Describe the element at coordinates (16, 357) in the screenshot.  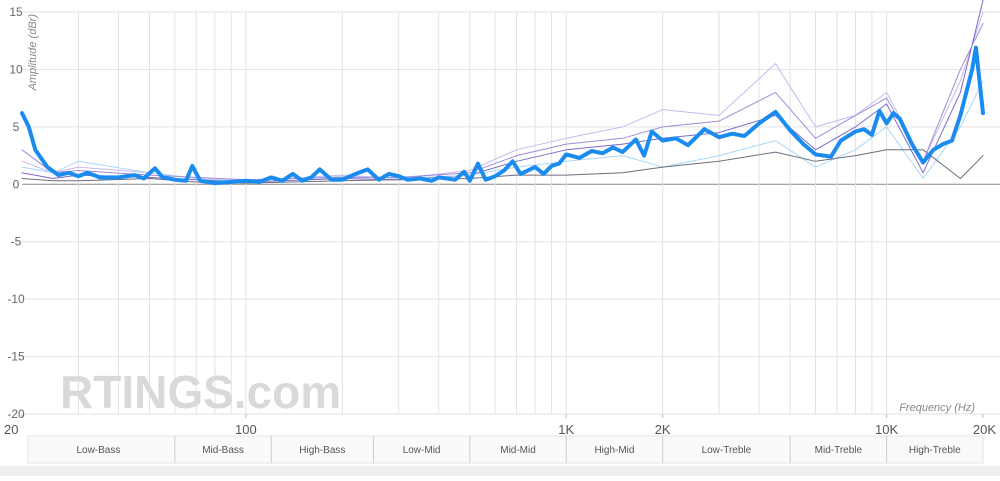
I see `y-tick-label: -15` at that location.